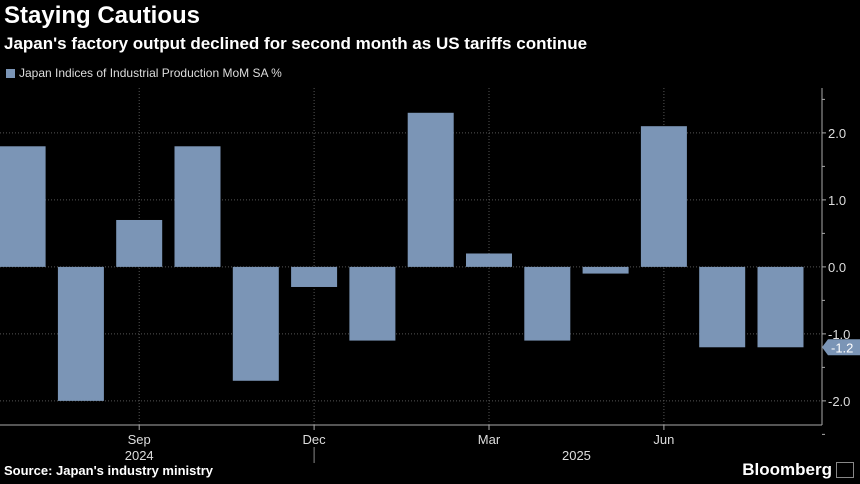 The width and height of the screenshot is (860, 484). Describe the element at coordinates (663, 439) in the screenshot. I see `x-tick-label: Jun` at that location.